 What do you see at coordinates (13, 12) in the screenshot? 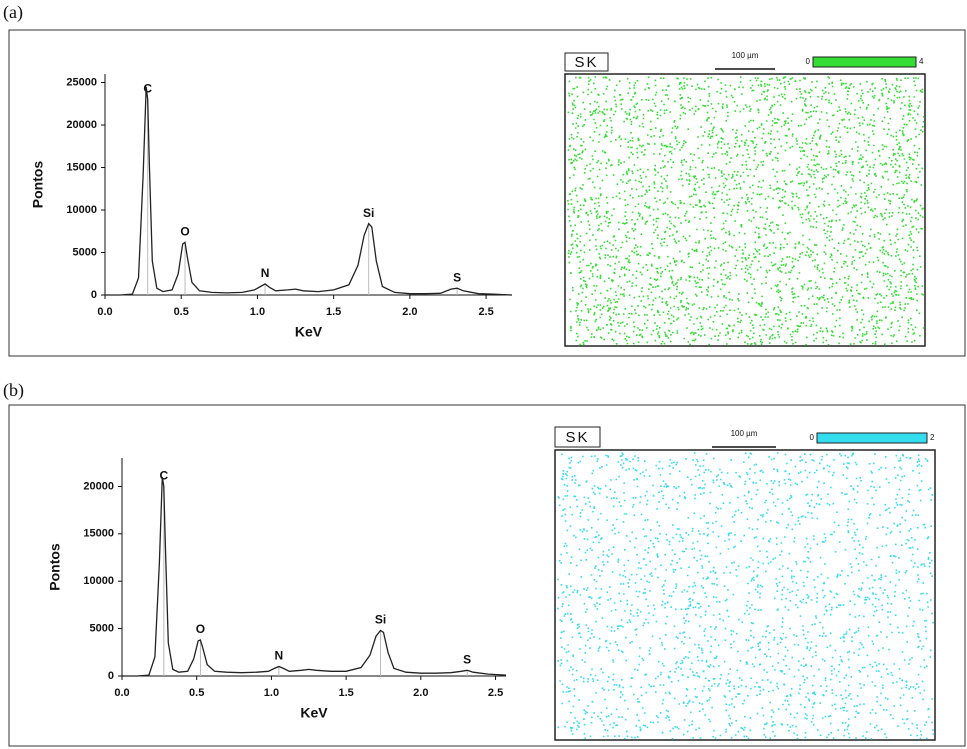
I see `panel-label: (a)` at bounding box center [13, 12].